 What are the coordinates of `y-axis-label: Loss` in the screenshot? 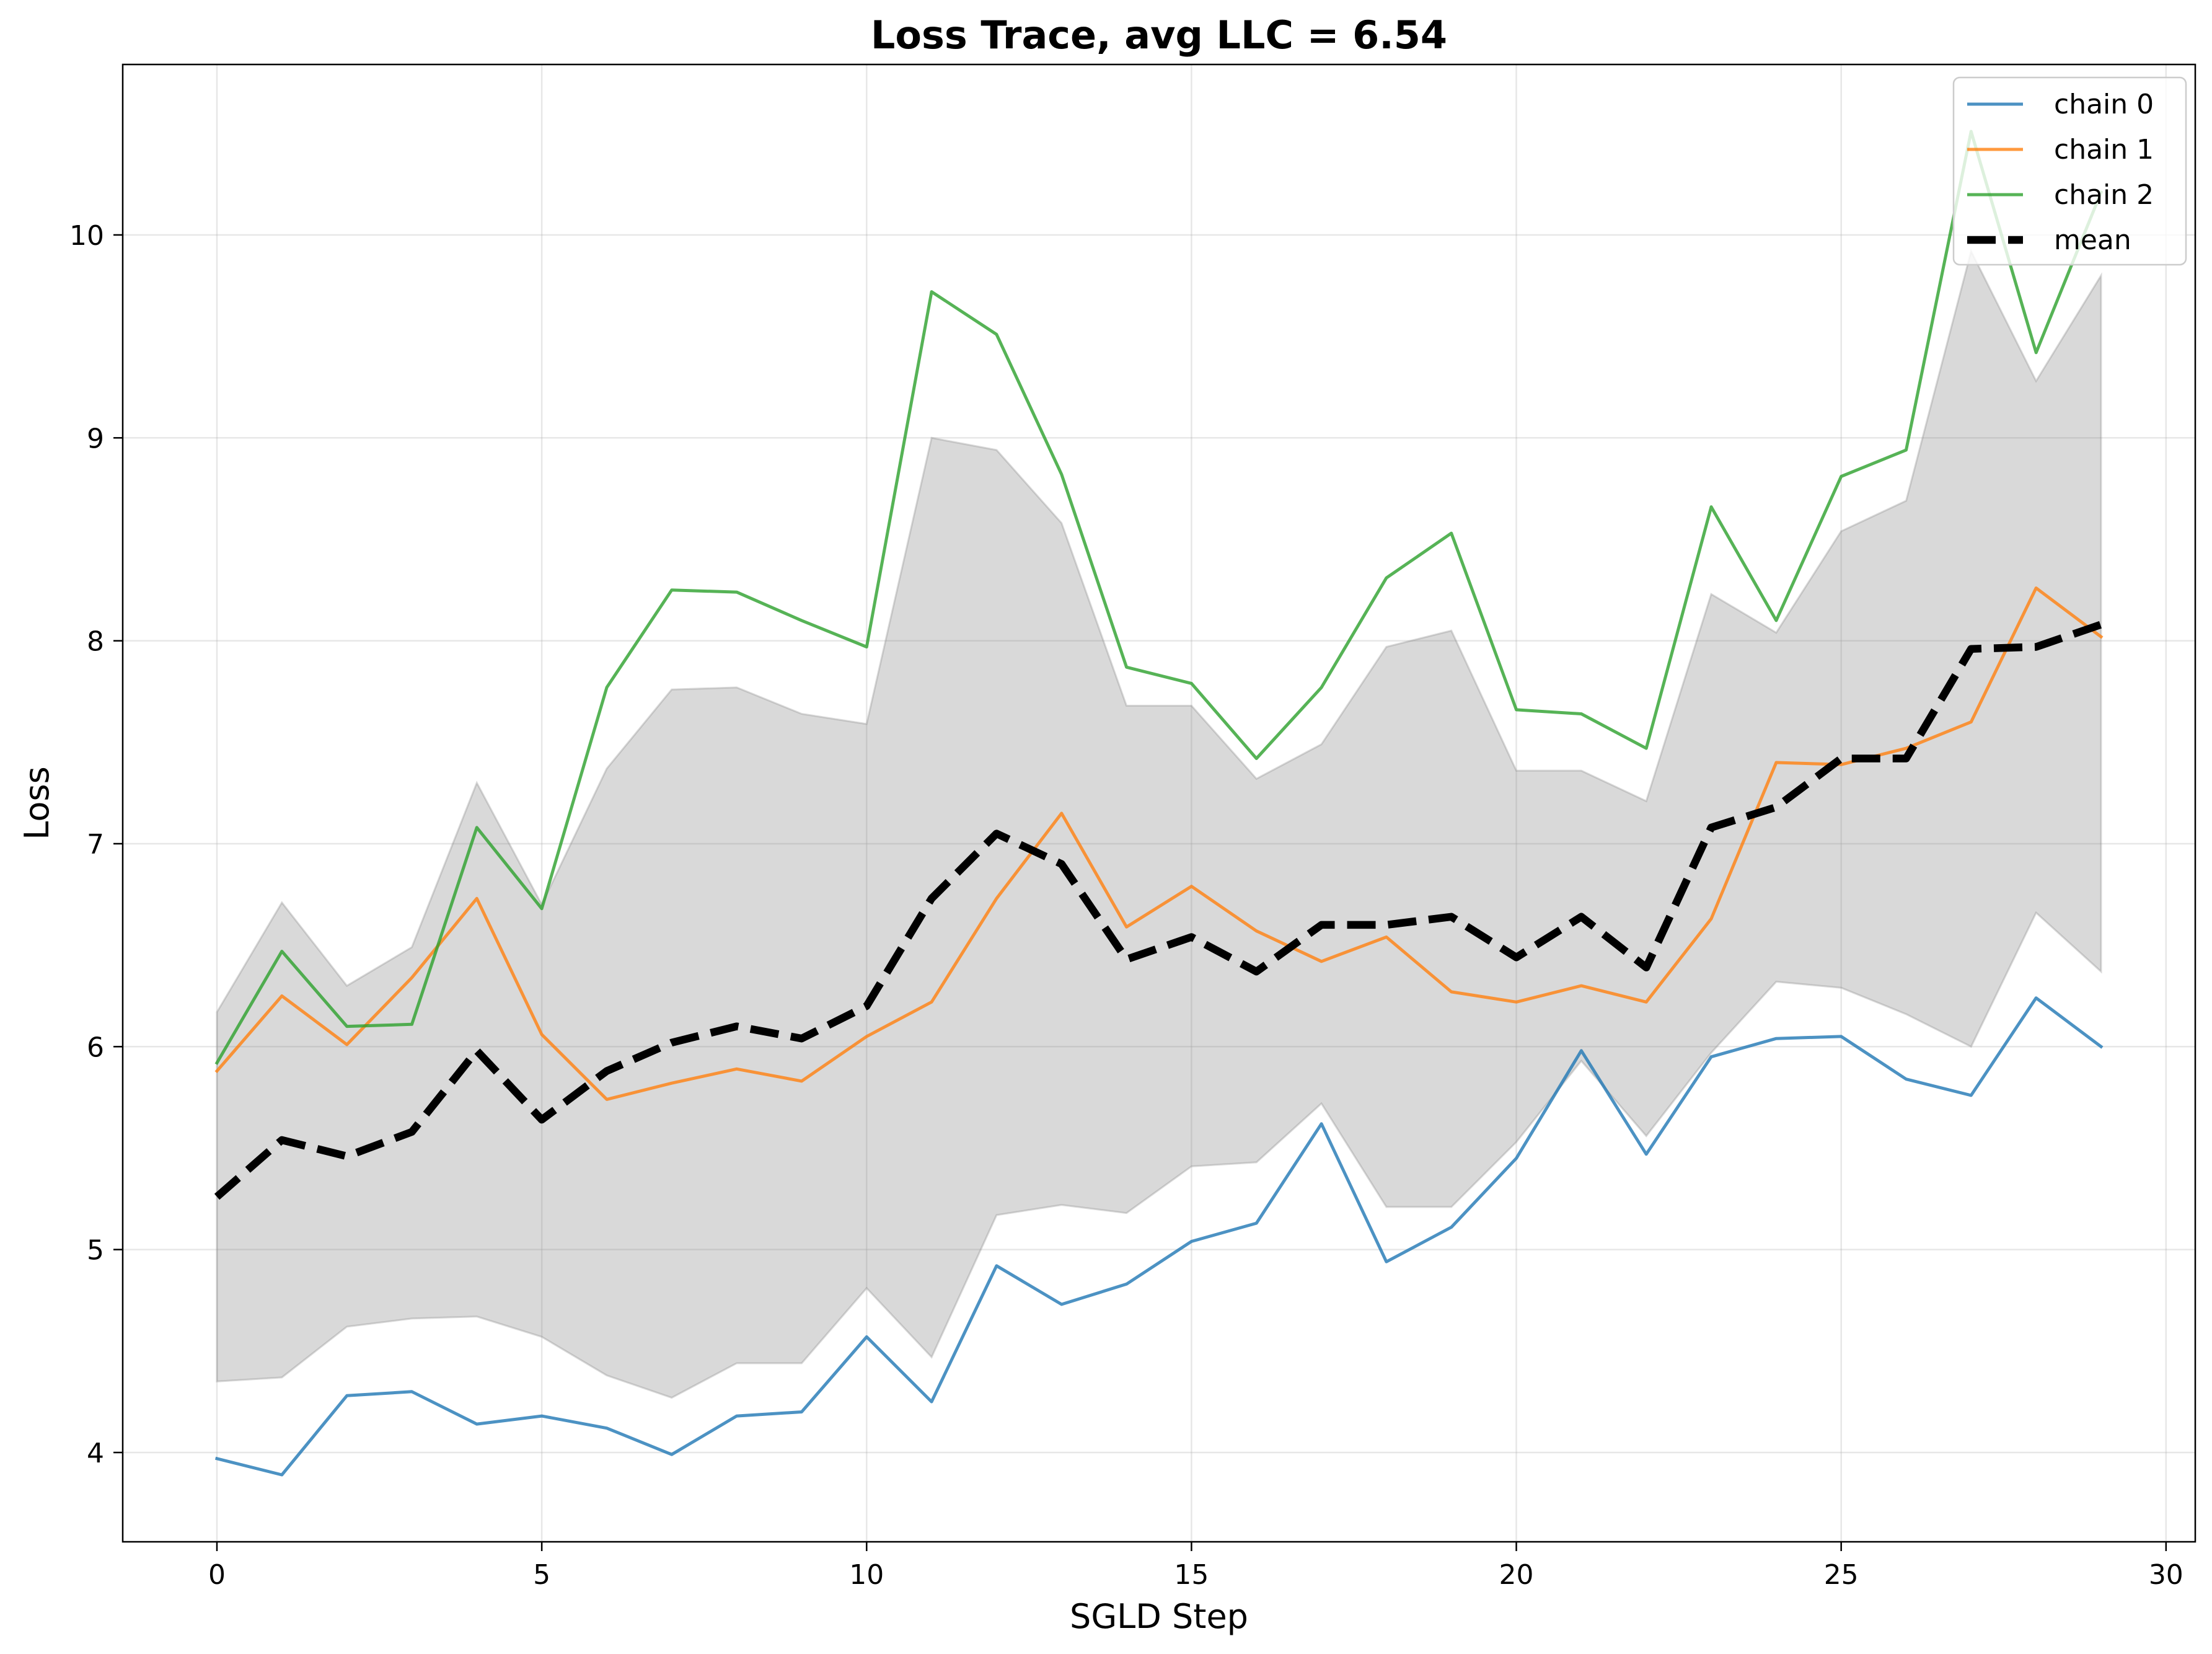 It's located at (36, 802).